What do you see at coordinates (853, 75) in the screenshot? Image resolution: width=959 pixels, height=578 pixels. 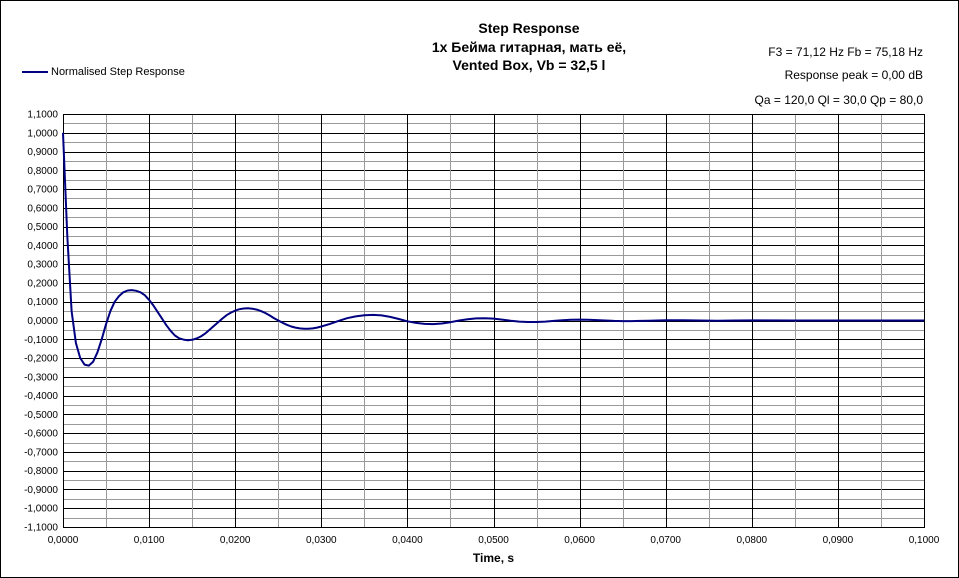 I see `response-peak-info: Response peak = 0,00 dB` at bounding box center [853, 75].